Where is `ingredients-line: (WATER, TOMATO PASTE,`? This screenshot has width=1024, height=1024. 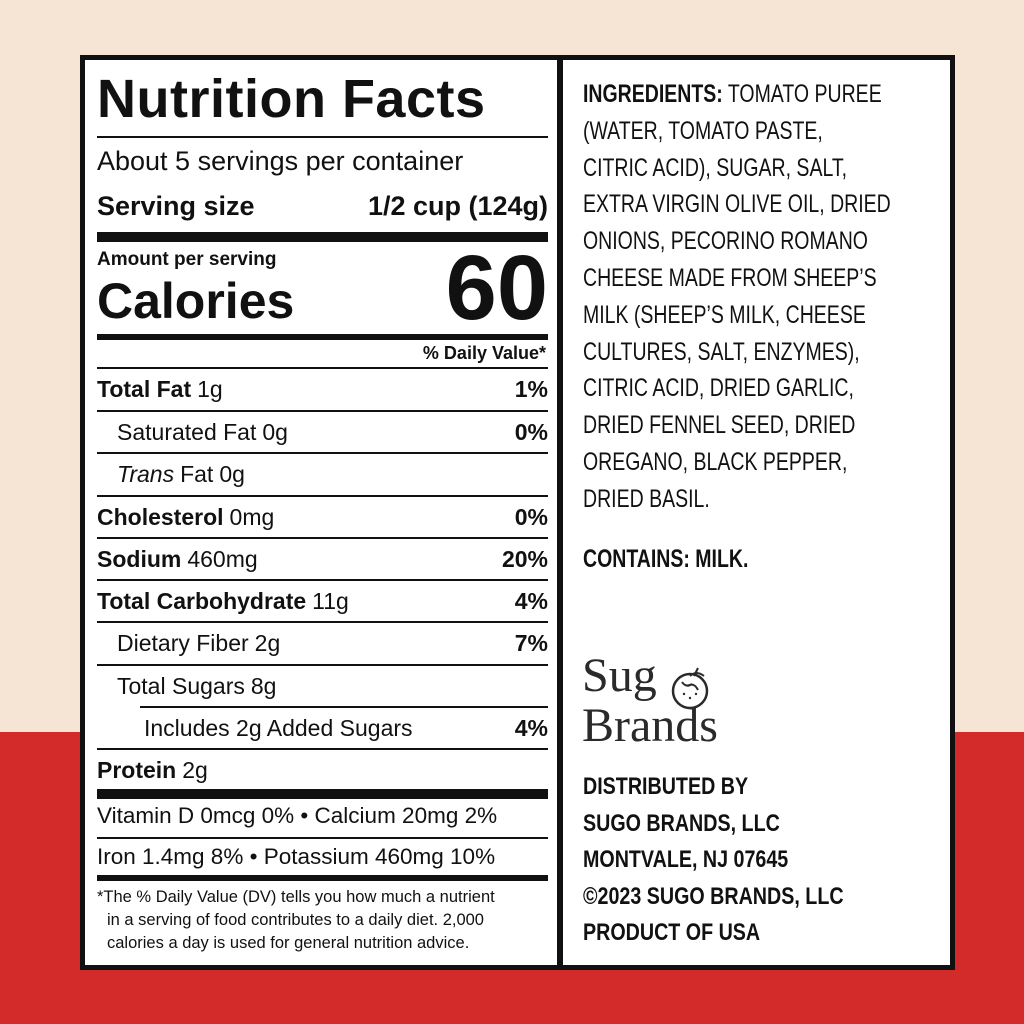 ingredients-line: (WATER, TOMATO PASTE, is located at coordinates (703, 130).